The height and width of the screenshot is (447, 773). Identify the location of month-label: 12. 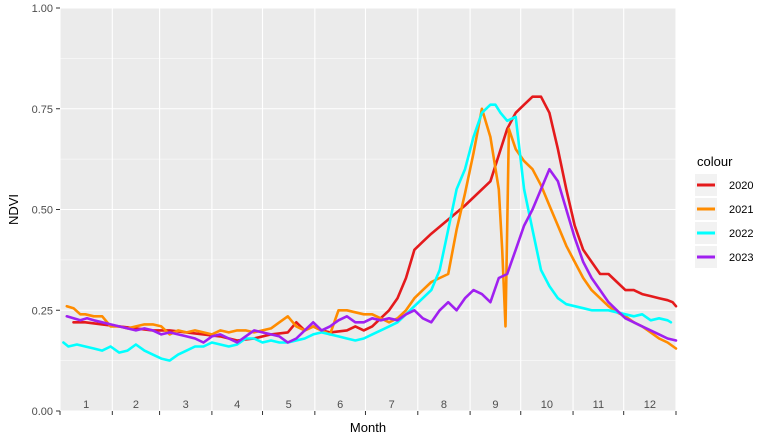
(650, 405).